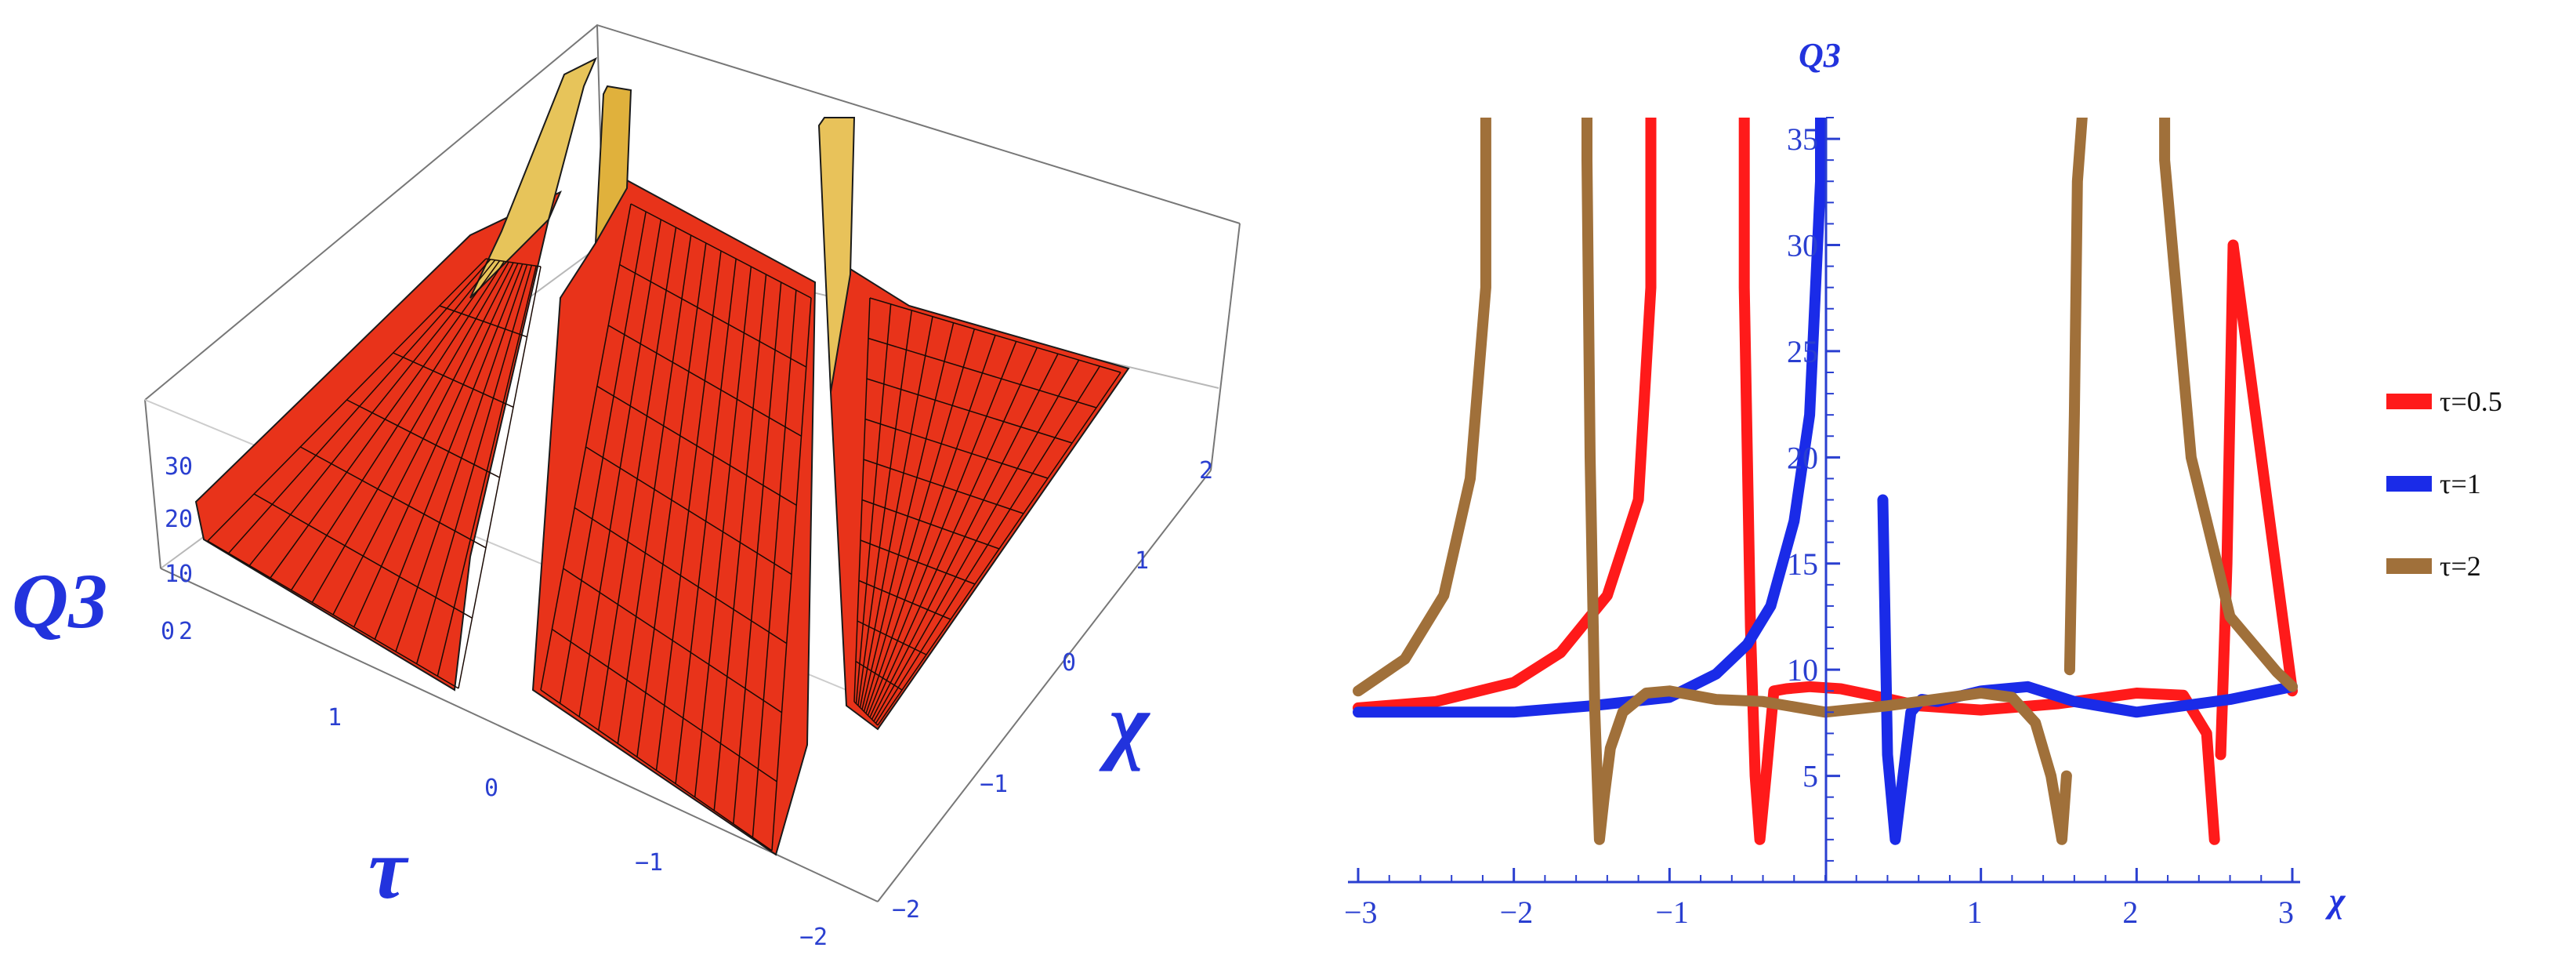 This screenshot has height=973, width=2576. Describe the element at coordinates (674, 517) in the screenshot. I see `surface-sheet-middle` at that location.